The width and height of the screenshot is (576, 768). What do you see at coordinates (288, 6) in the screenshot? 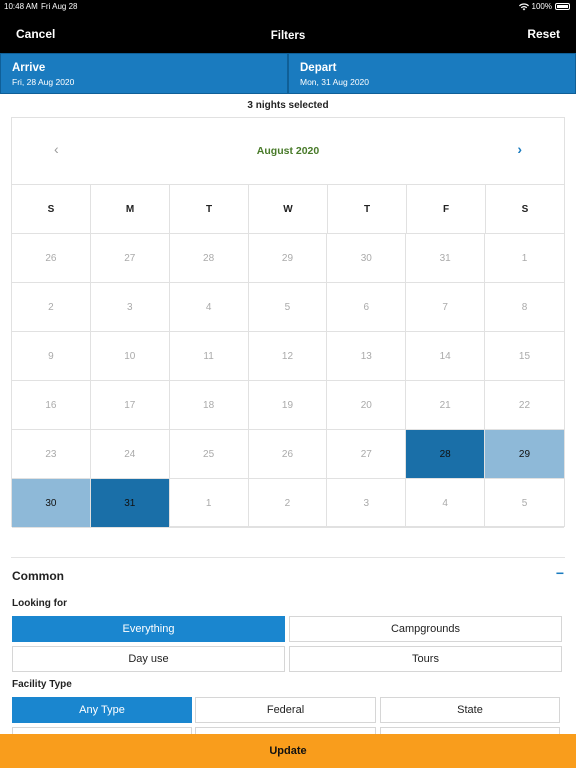
I see `status-bar: 10:48 AM Fri Aug 28 100%` at bounding box center [288, 6].